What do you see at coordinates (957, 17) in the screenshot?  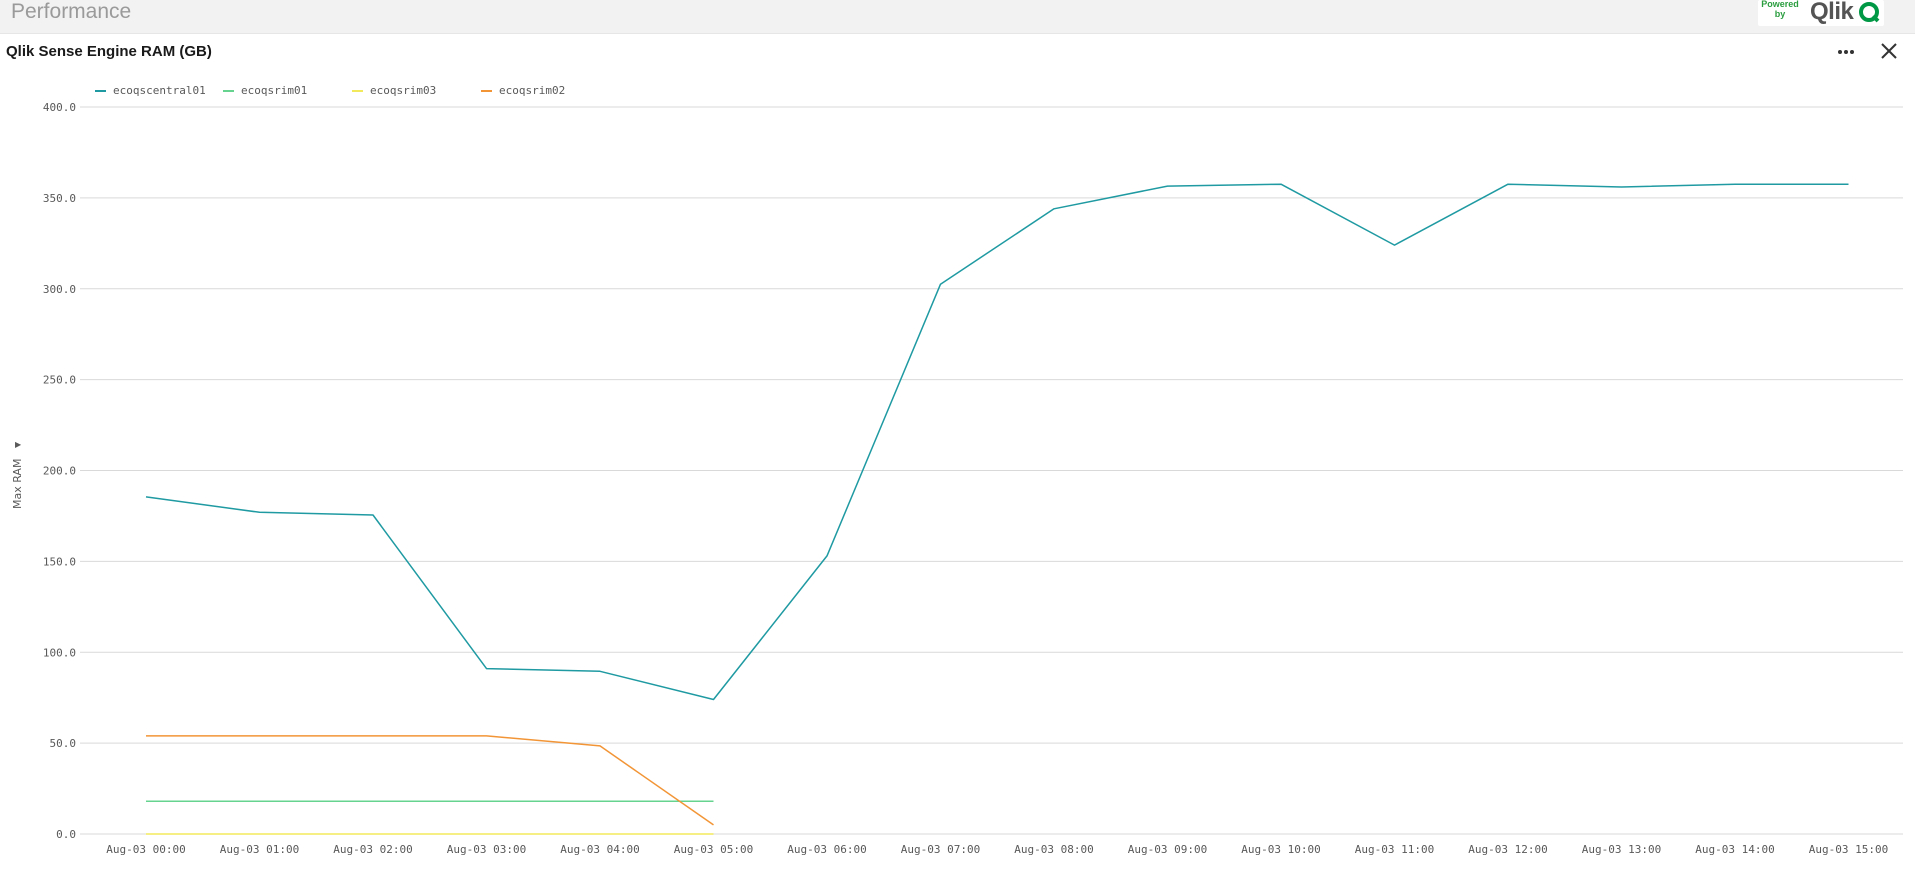 I see `app-header: Performance Powered by Qlik` at bounding box center [957, 17].